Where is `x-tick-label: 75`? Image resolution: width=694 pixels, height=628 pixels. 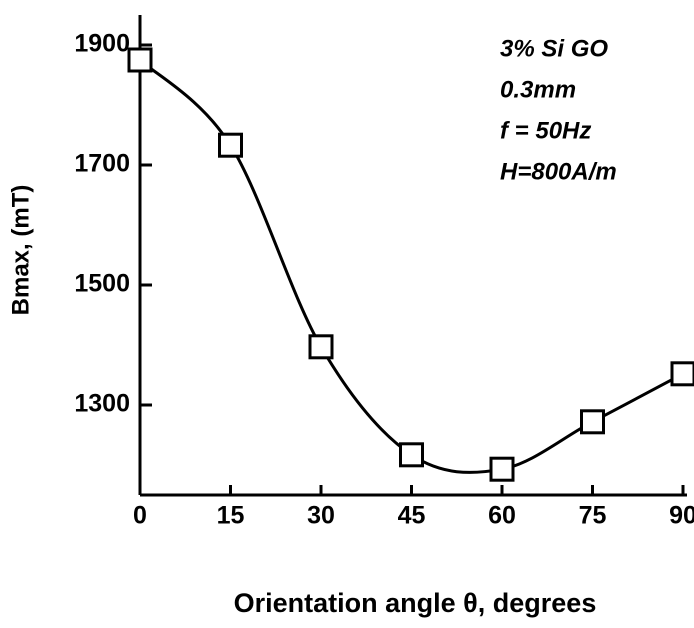
x-tick-label: 75 is located at coordinates (593, 516).